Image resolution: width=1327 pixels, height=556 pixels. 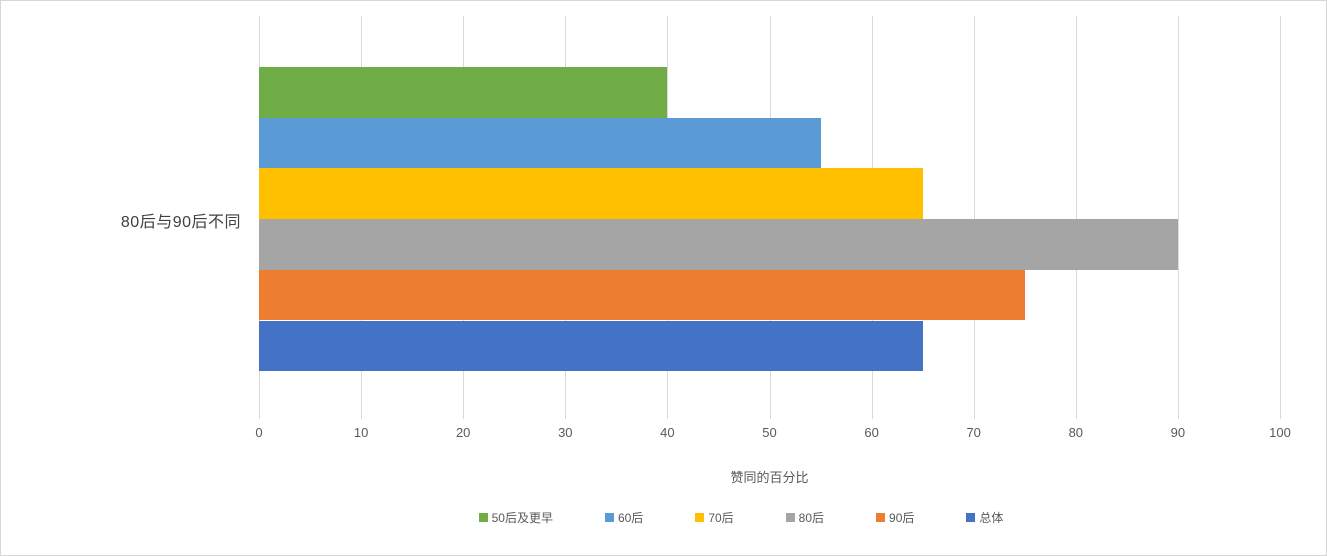 What do you see at coordinates (463, 92) in the screenshot?
I see `bar-50后及更早` at bounding box center [463, 92].